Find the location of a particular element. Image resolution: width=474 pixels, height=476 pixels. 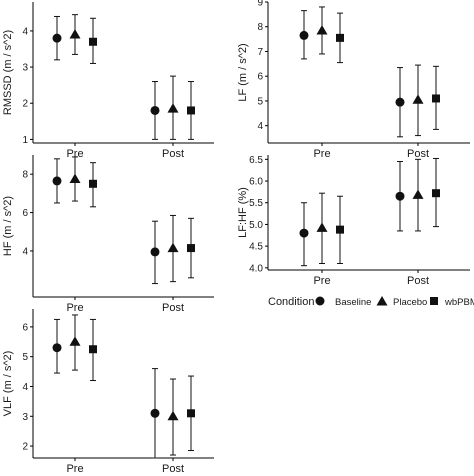

legend-item-wbpbm: wbPBM is located at coordinates (452, 302).